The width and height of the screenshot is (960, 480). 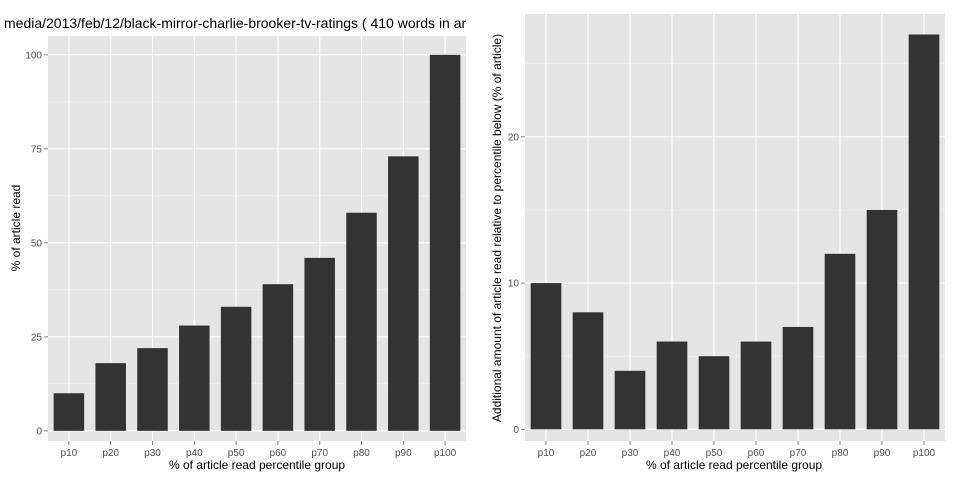 What do you see at coordinates (714, 393) in the screenshot?
I see `right-bar-p50` at bounding box center [714, 393].